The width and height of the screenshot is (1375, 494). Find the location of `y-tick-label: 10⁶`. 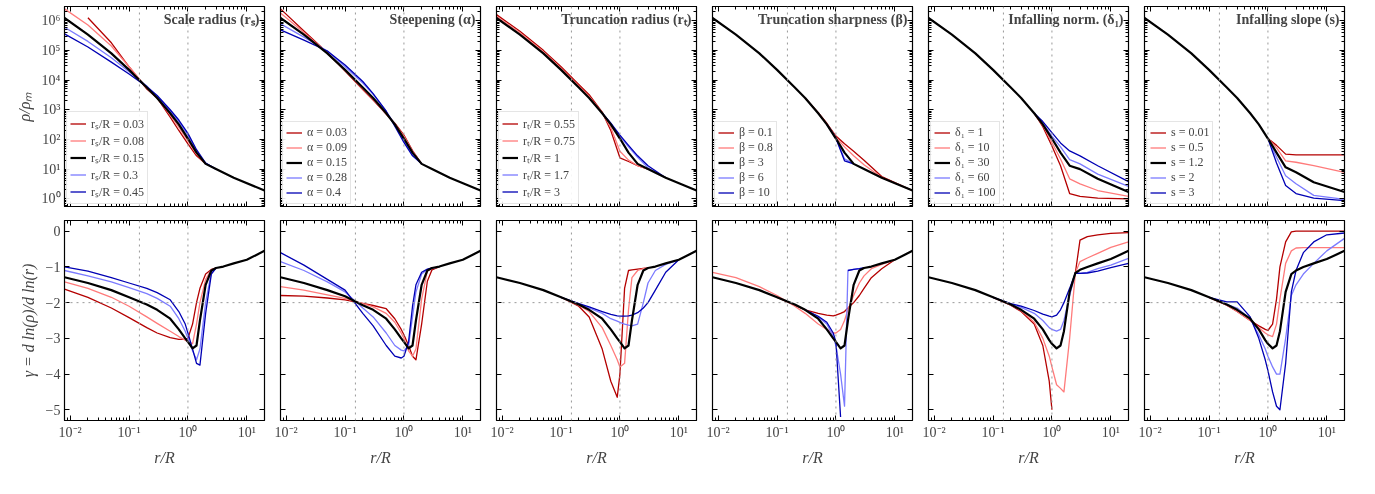

y-tick-label: 10⁶ is located at coordinates (51, 21).